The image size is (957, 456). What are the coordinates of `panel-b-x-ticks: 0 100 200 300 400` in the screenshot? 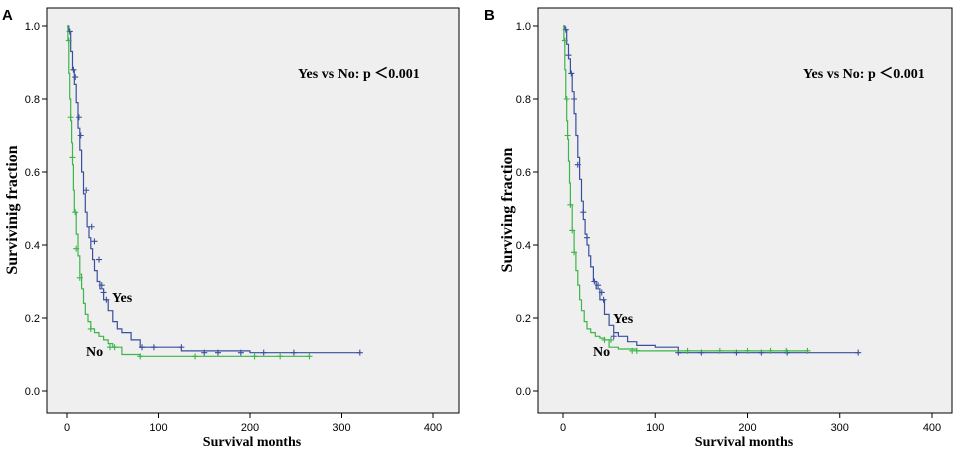 It's located at (750, 423).